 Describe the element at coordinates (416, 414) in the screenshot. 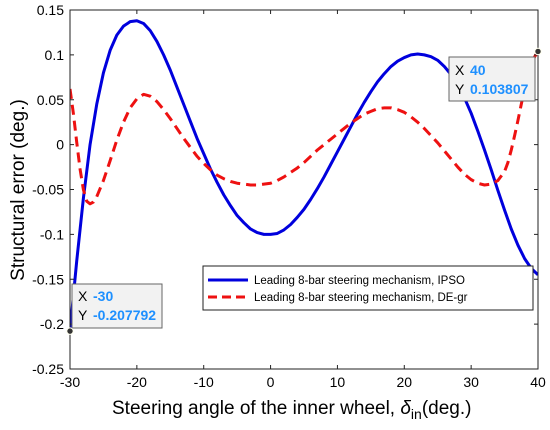

I see `x-axis-label-subscript: in` at that location.